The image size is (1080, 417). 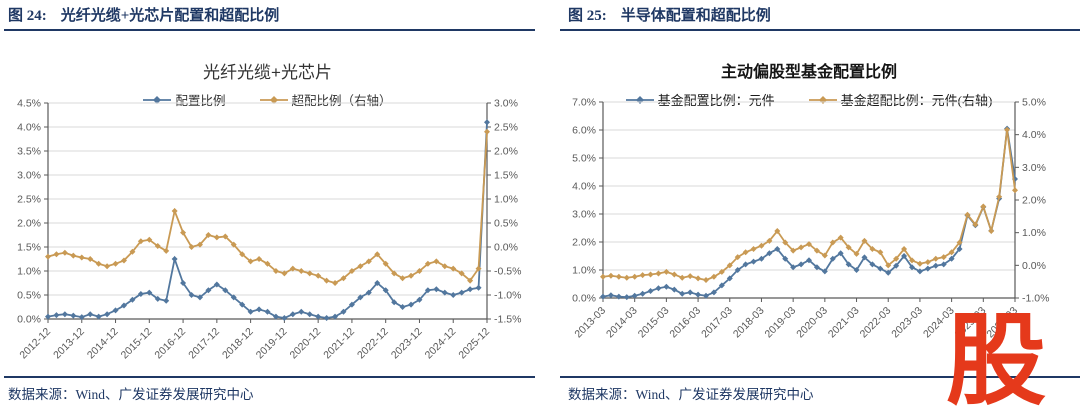 I want to click on y-axis-right-tick: -1.5%, so click(x=507, y=320).